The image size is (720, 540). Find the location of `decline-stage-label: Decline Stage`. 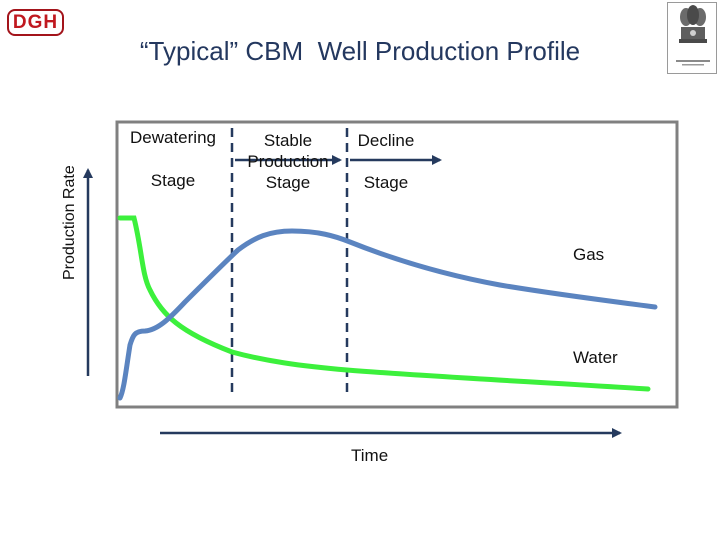

decline-stage-label: Decline Stage is located at coordinates (386, 161).